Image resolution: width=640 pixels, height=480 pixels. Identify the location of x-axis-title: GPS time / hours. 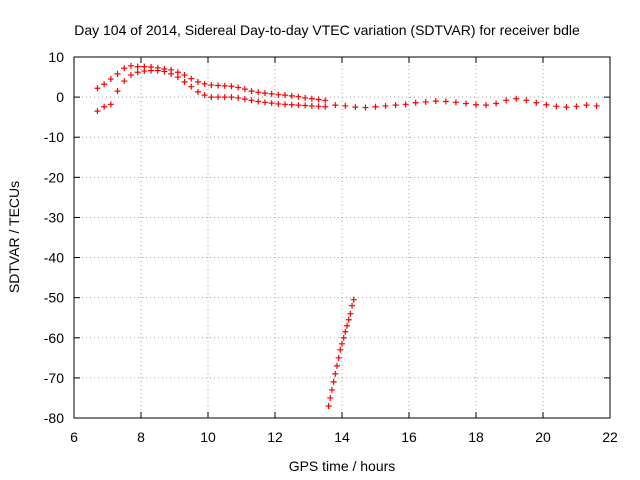
(342, 466).